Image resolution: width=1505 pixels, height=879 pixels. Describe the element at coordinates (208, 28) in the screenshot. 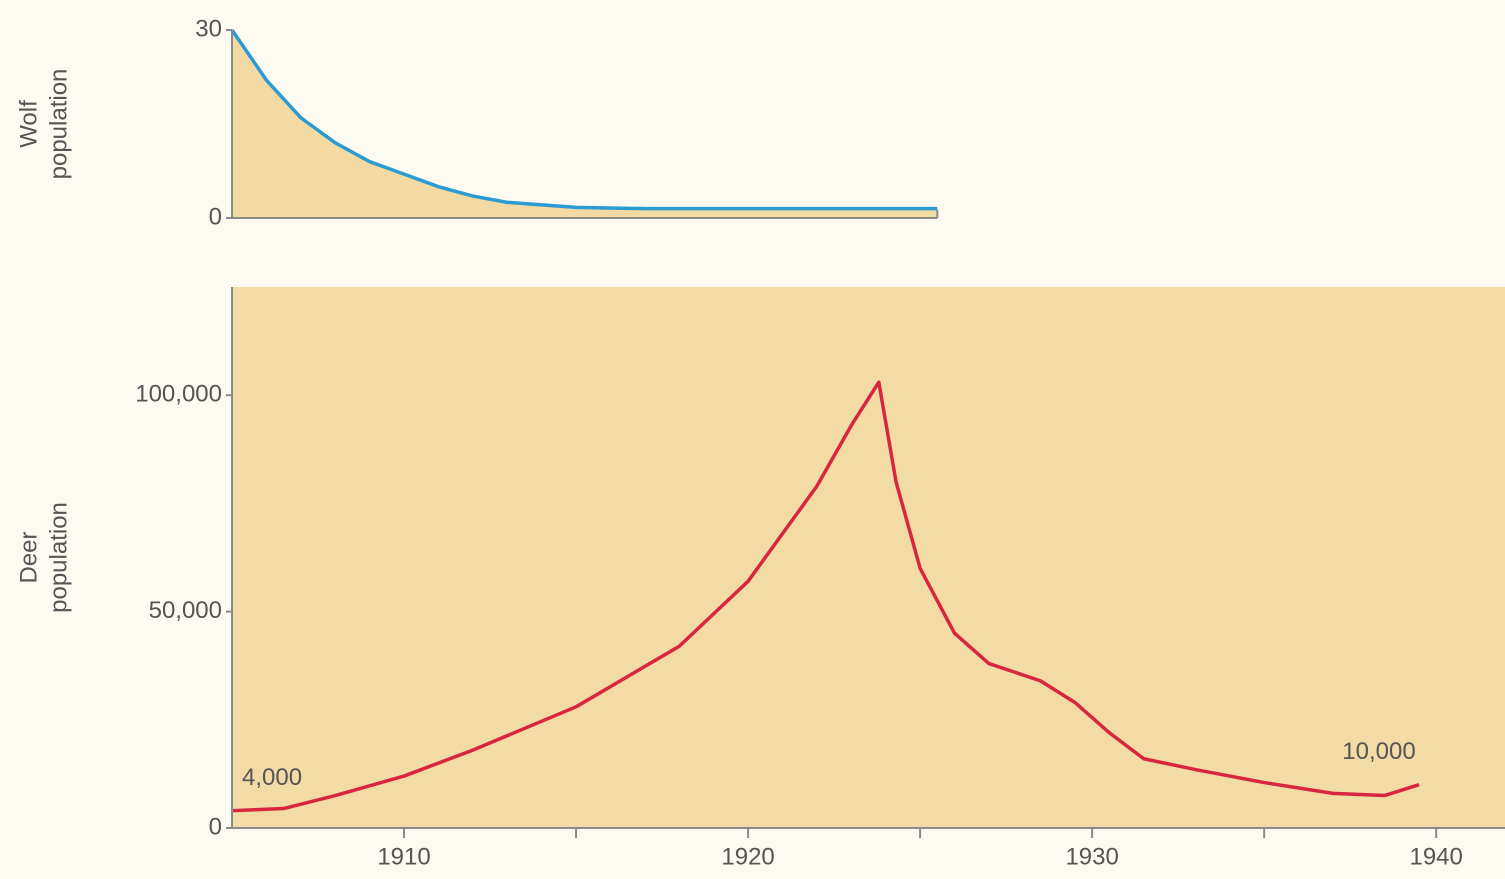

I see `y-tick-label: 30` at that location.